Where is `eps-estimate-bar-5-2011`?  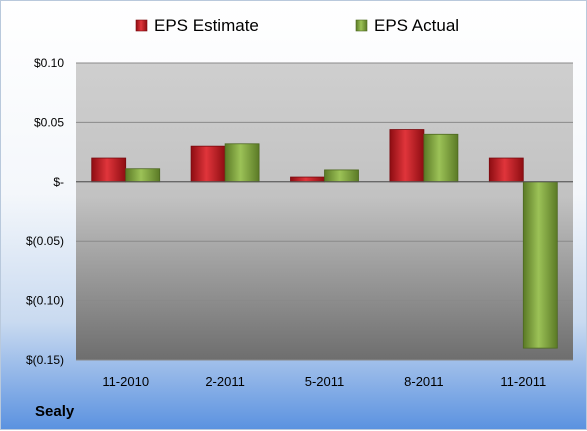
eps-estimate-bar-5-2011 is located at coordinates (307, 179).